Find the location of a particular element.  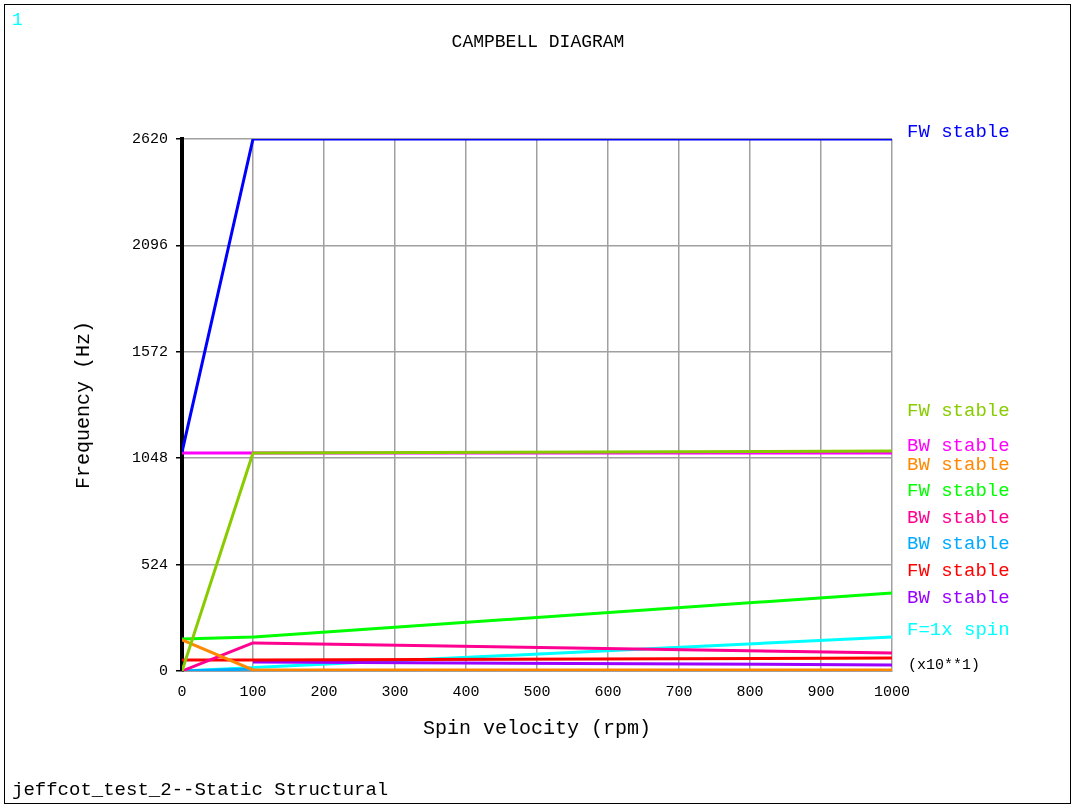

text: (x10**1) is located at coordinates (944, 665).